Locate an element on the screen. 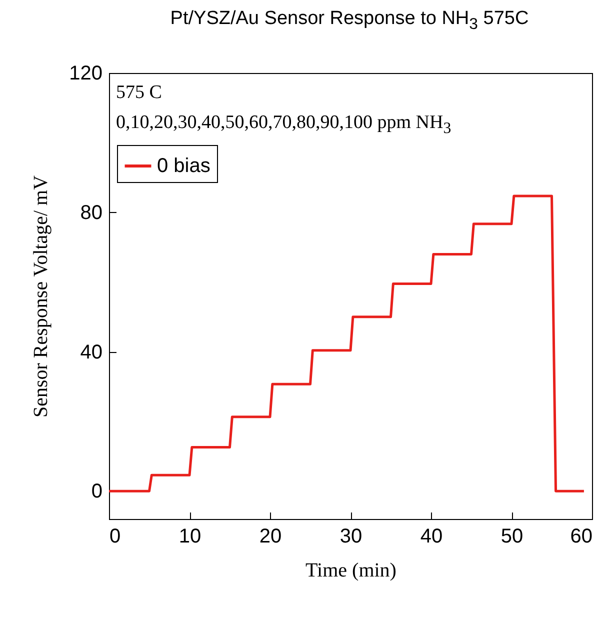 The height and width of the screenshot is (643, 609). x-tick-label: 40 is located at coordinates (431, 537).